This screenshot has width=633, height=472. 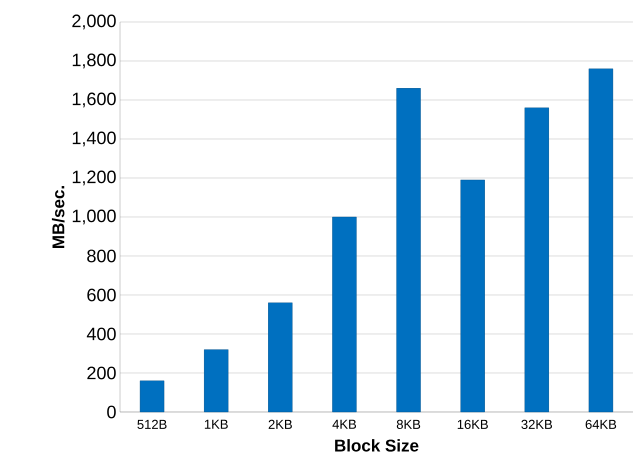 I want to click on y-tick-label: 800, so click(x=101, y=256).